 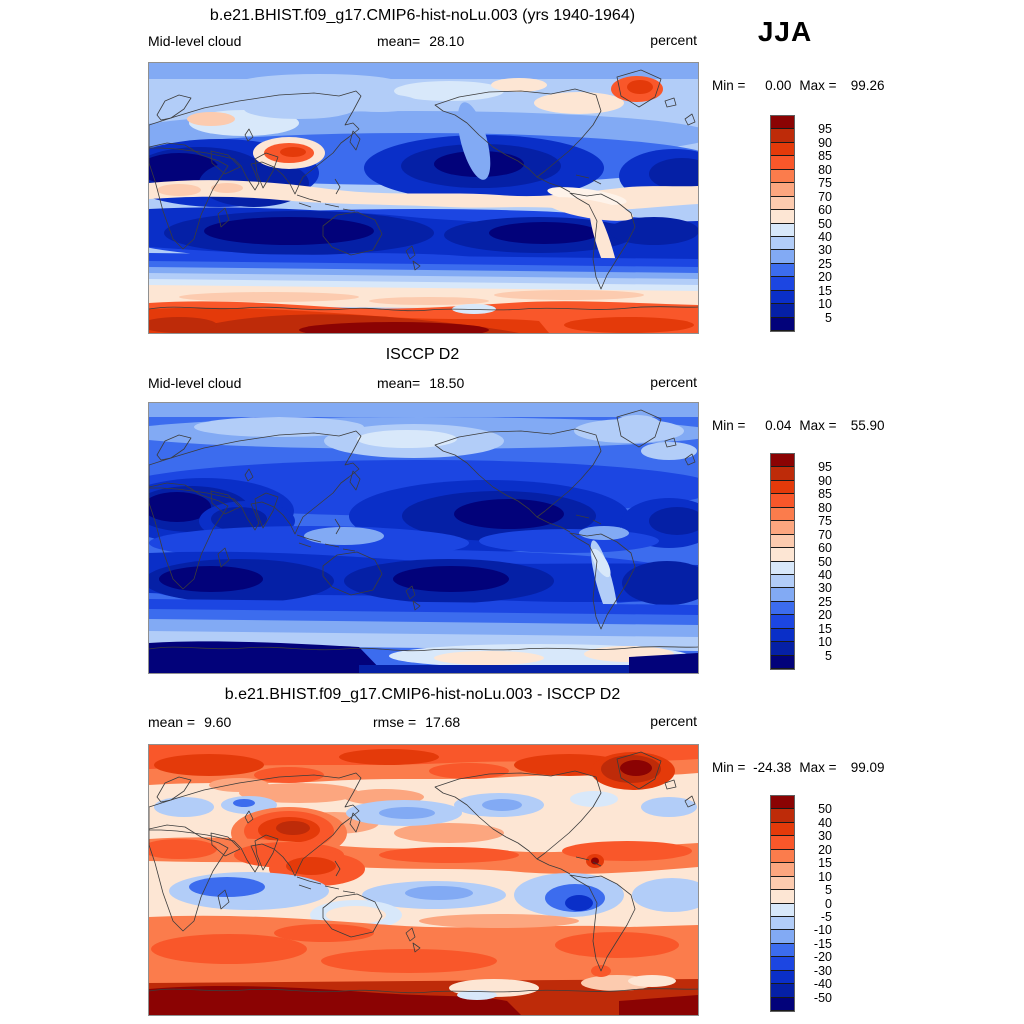 What do you see at coordinates (778, 425) in the screenshot?
I see `min-value: 0.04` at bounding box center [778, 425].